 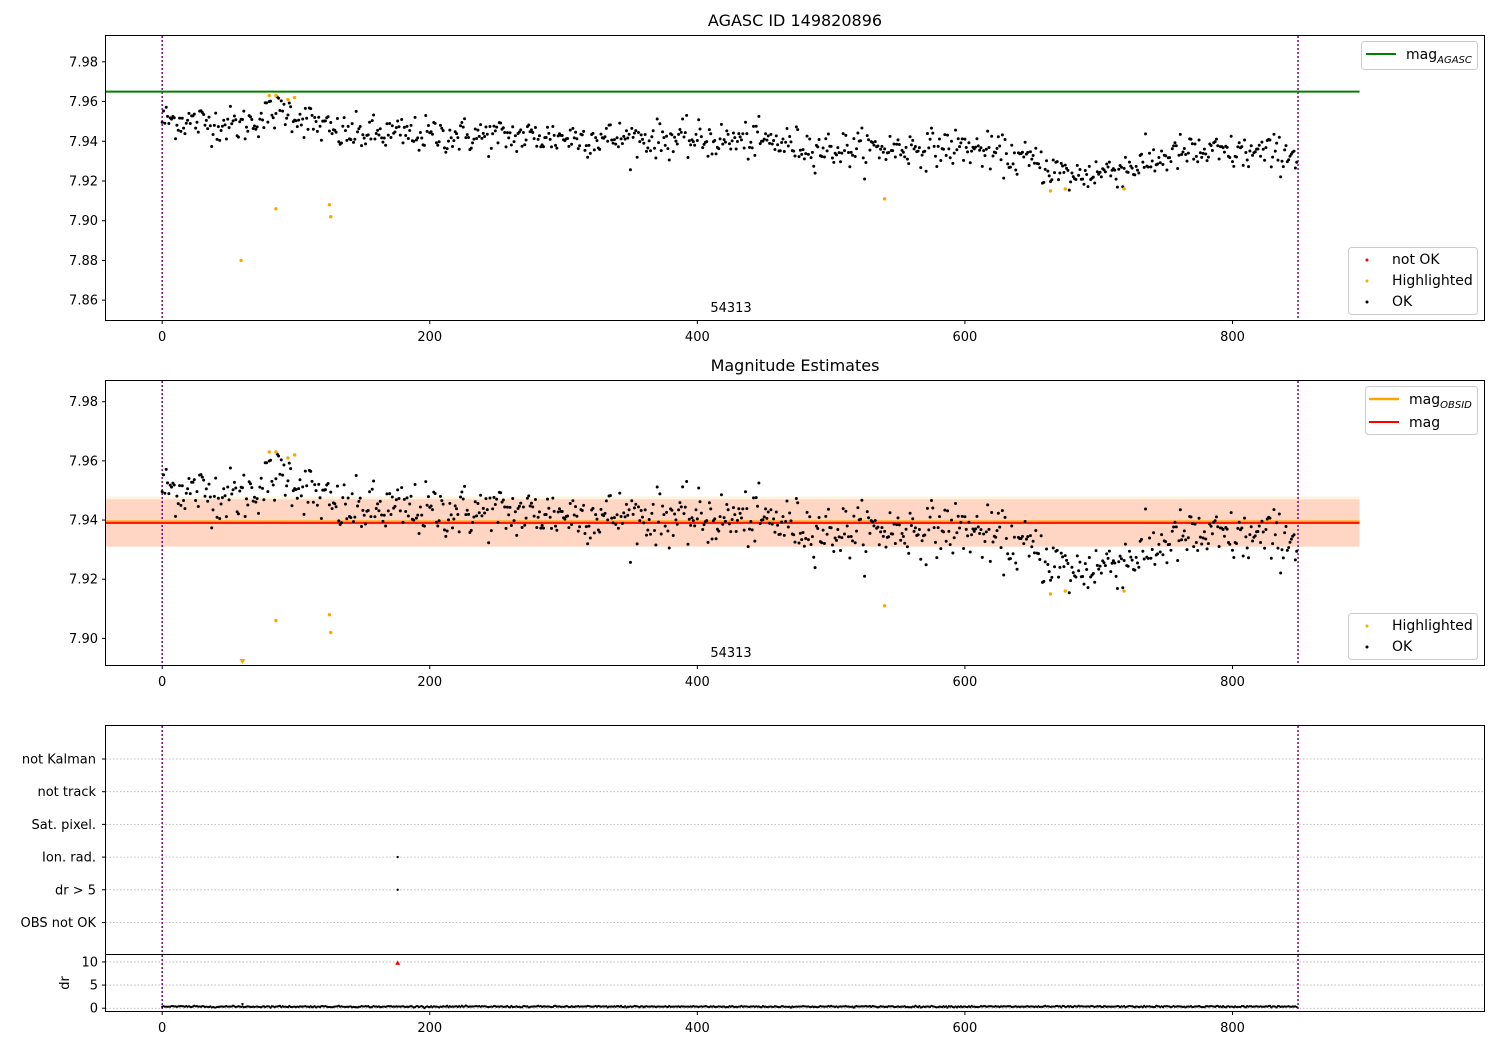 I want to click on y-tick-label: 7.92, so click(x=83, y=580).